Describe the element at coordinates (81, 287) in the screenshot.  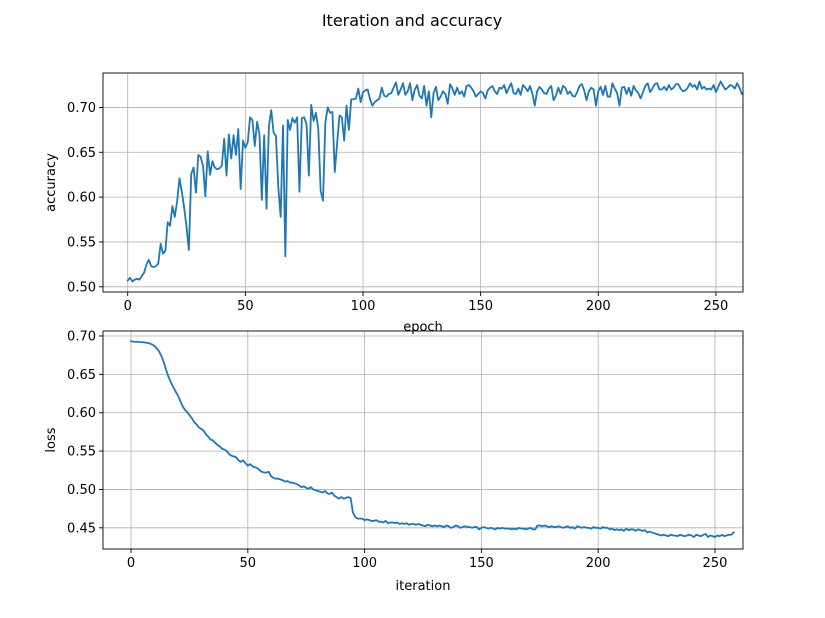
I see `accuracy-ytick-label: 0.50` at that location.